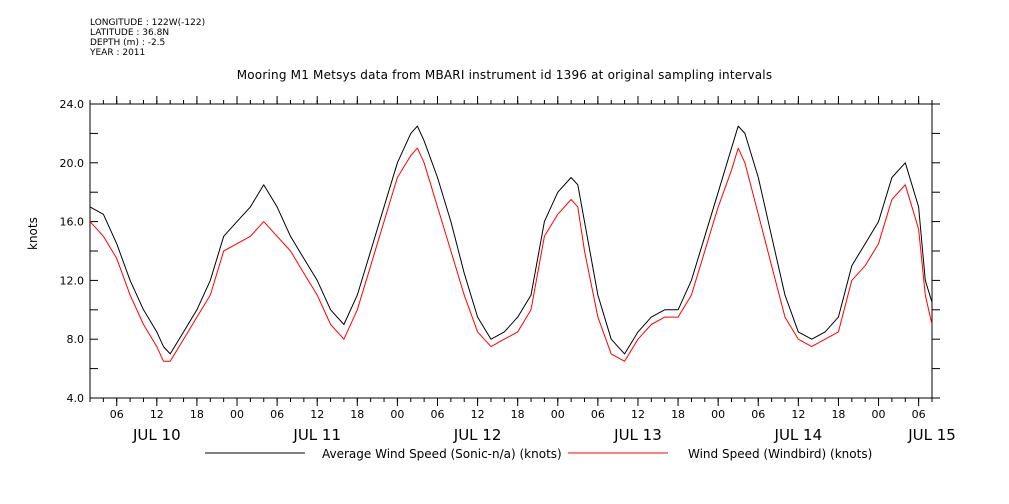 The height and width of the screenshot is (504, 1009). What do you see at coordinates (118, 53) in the screenshot?
I see `meta-year: YEAR : 2011` at bounding box center [118, 53].